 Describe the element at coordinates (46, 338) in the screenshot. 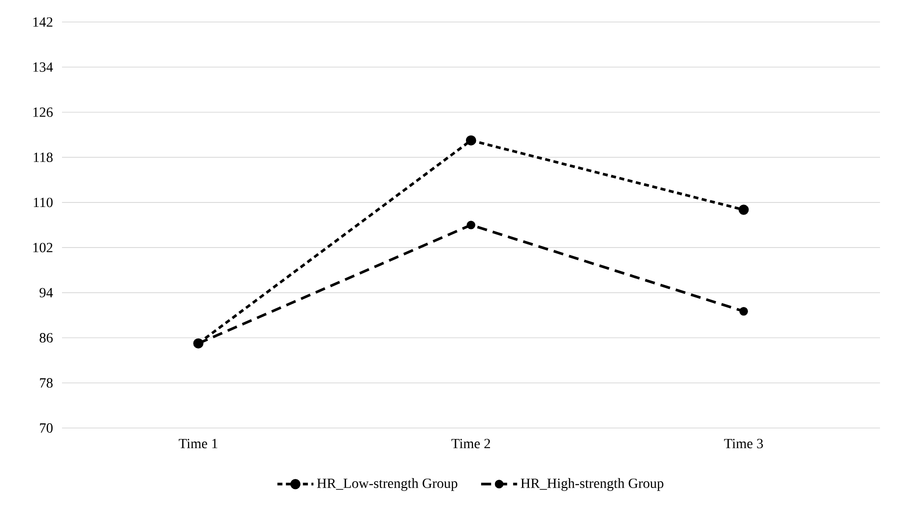

I see `y-tick-label: 86` at that location.